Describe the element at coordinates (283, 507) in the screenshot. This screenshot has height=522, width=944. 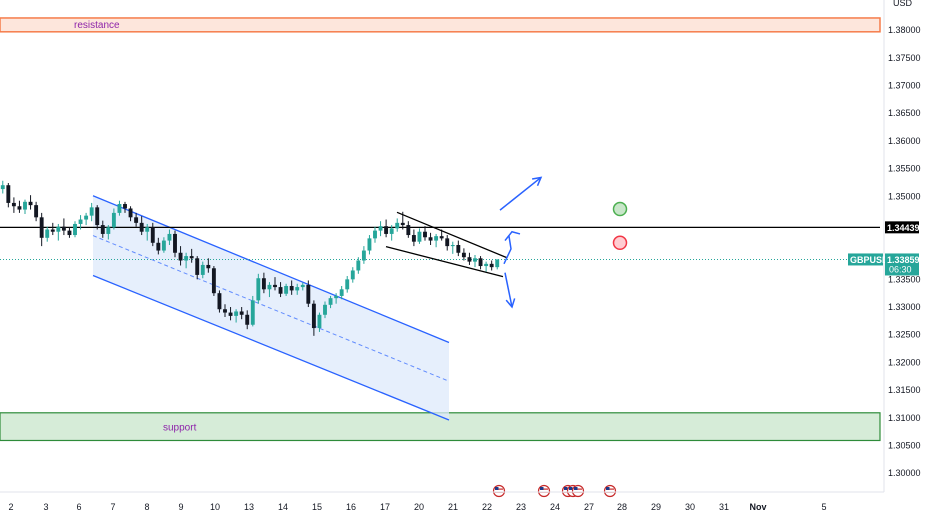
I see `time-tick-label: 14` at that location.